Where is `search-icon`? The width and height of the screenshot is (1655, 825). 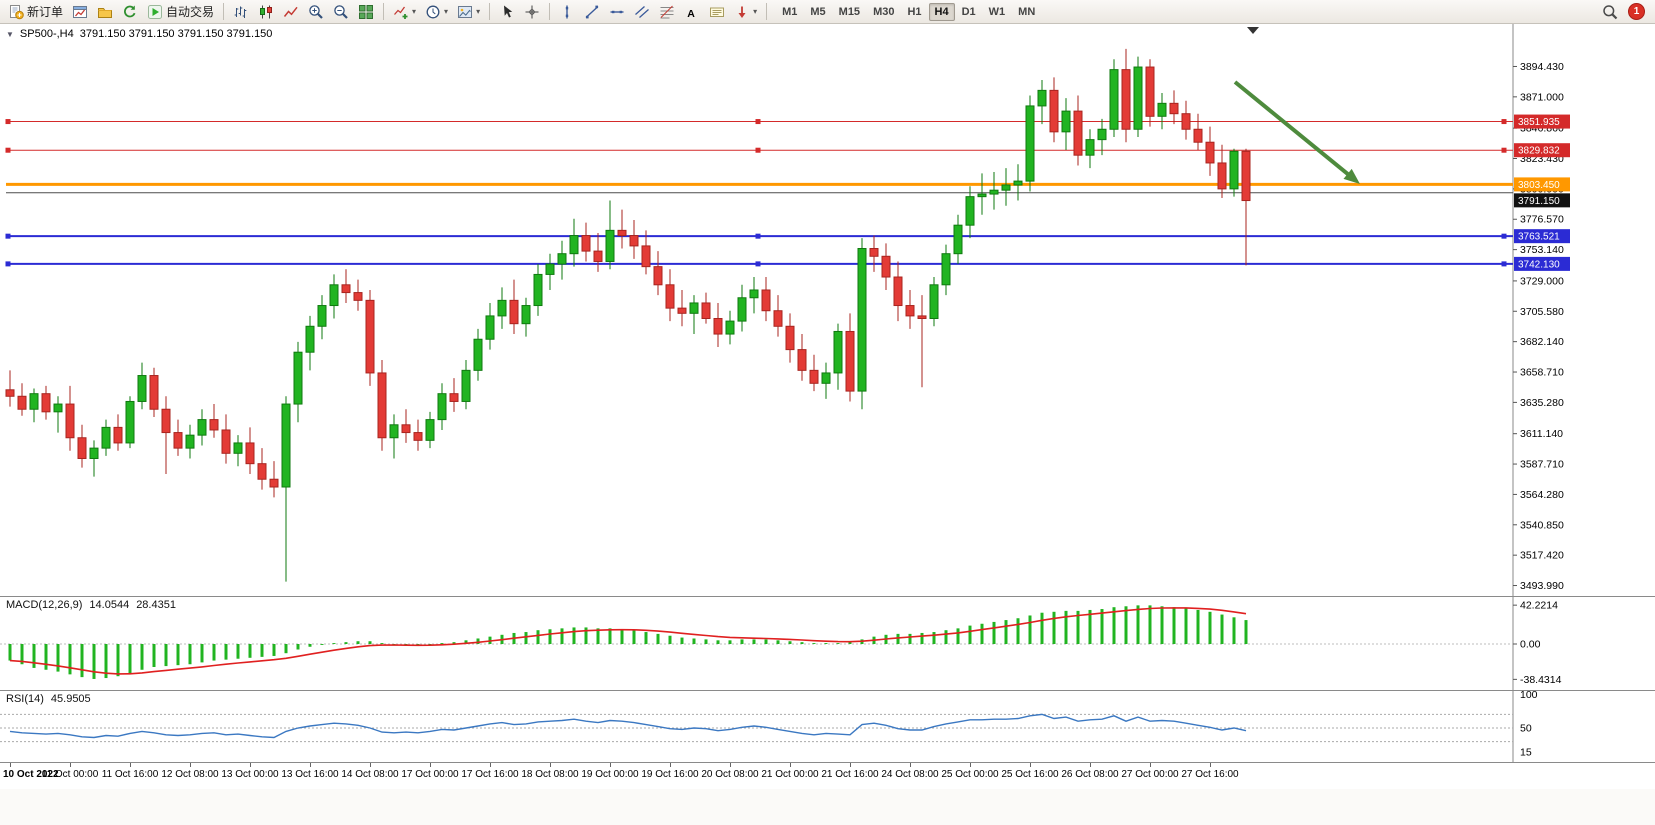 search-icon is located at coordinates (1610, 12).